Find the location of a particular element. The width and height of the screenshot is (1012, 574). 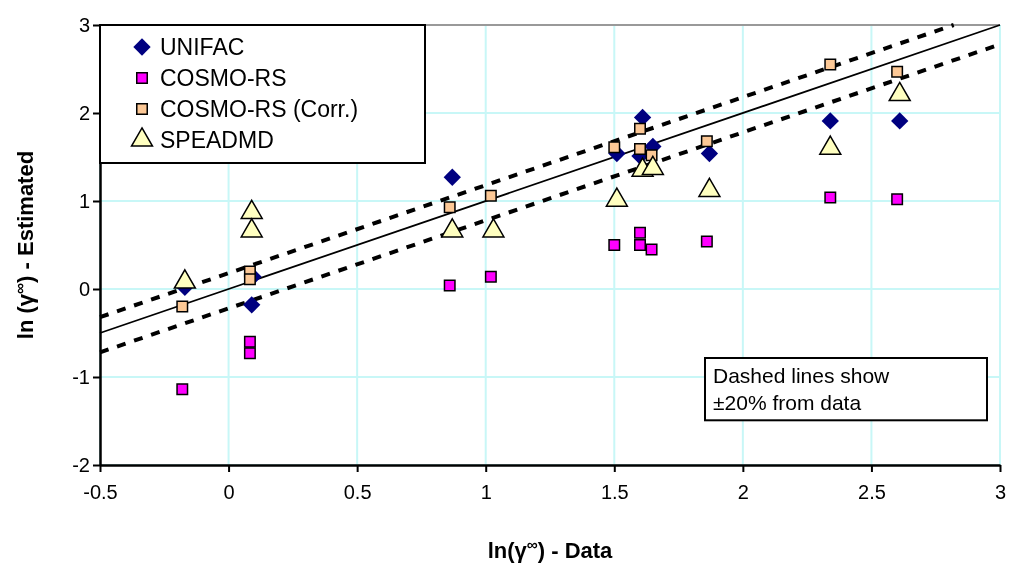

y-tick-label: -2 is located at coordinates (81, 464).